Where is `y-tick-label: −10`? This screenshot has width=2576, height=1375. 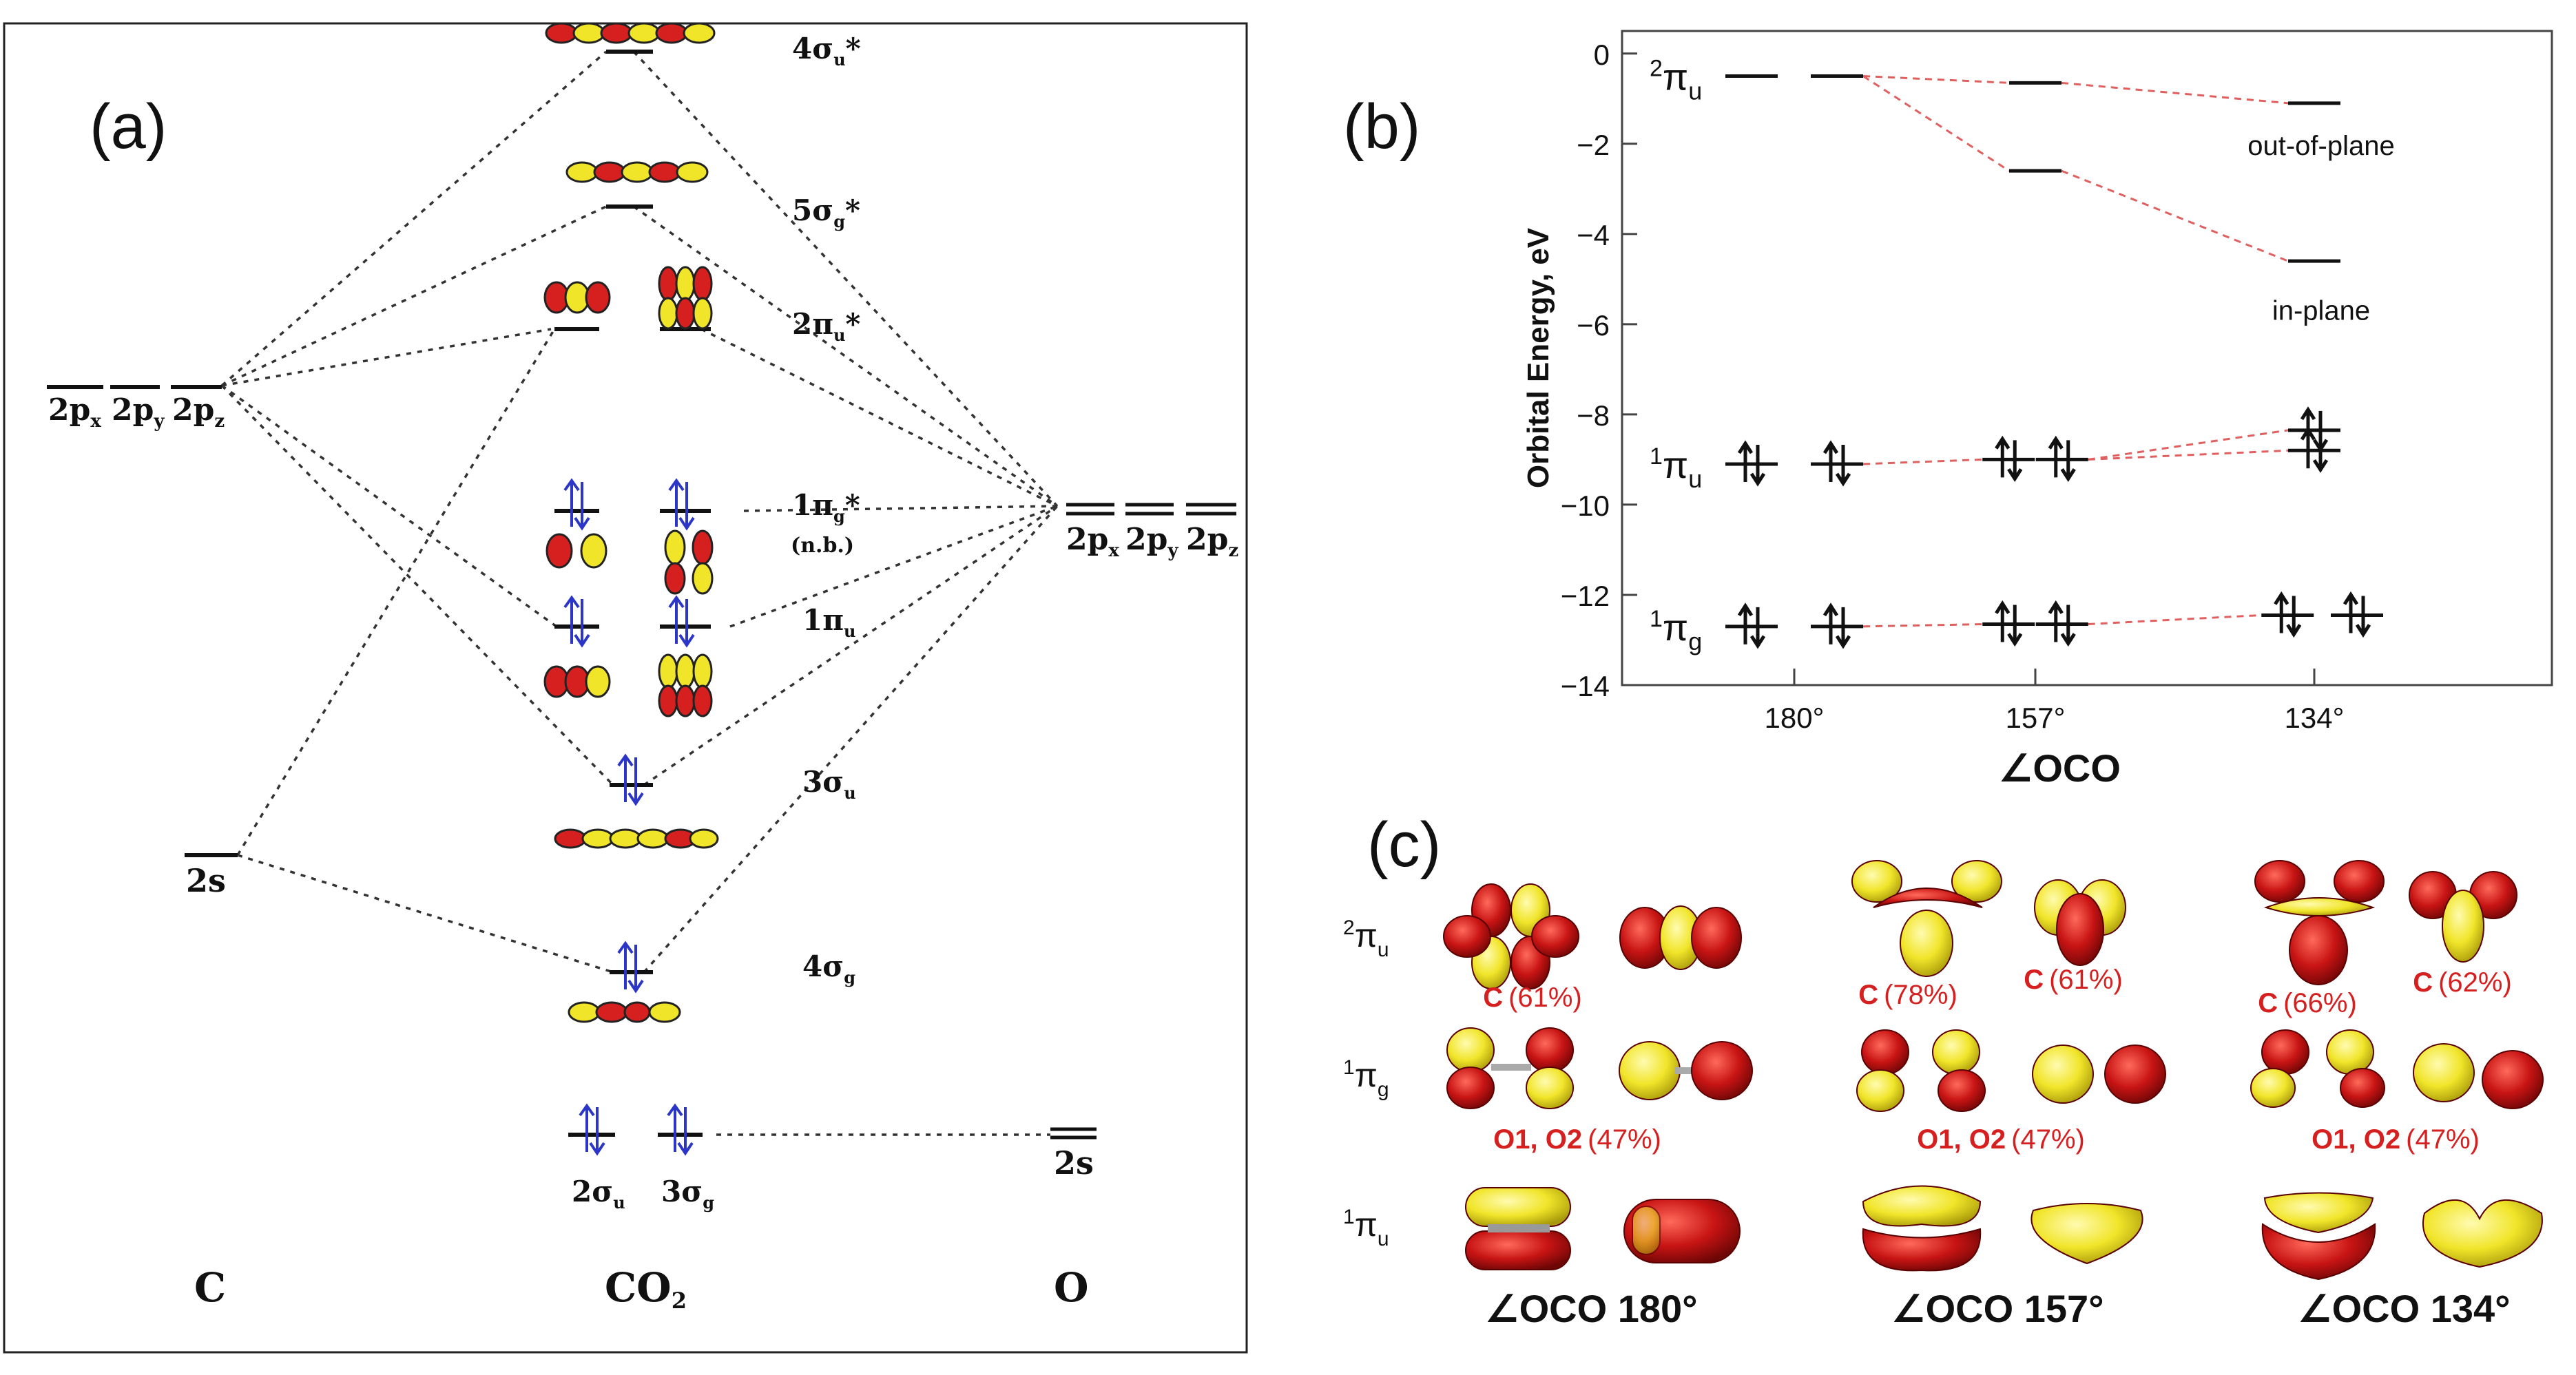
y-tick-label: −10 is located at coordinates (1585, 506).